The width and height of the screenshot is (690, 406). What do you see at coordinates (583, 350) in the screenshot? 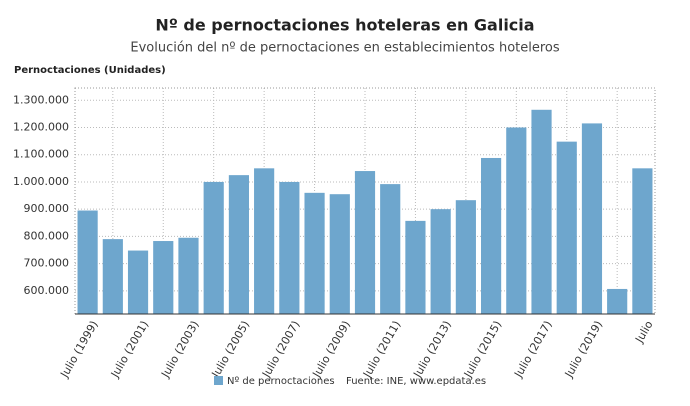
I see `x-tick-label: Julio (2019)` at bounding box center [583, 350].